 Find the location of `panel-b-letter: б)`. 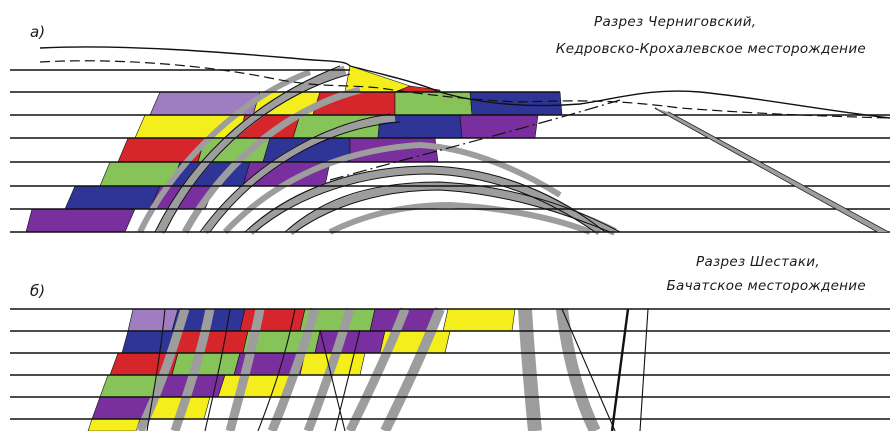

panel-b-letter: б) is located at coordinates (37, 291).